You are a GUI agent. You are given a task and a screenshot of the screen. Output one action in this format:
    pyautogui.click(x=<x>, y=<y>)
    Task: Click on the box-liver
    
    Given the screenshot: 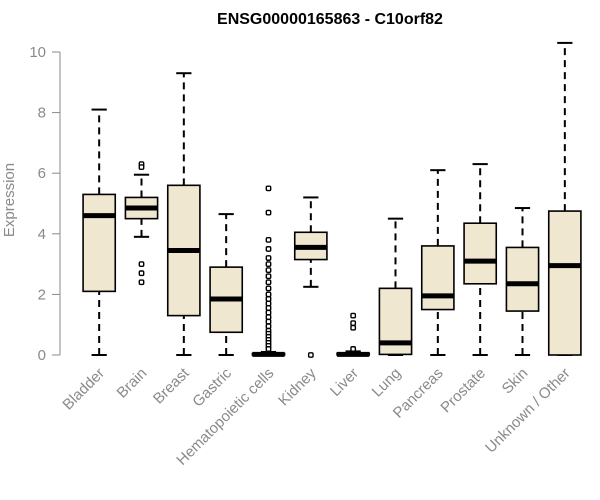 What is the action you would take?
    pyautogui.click(x=353, y=334)
    